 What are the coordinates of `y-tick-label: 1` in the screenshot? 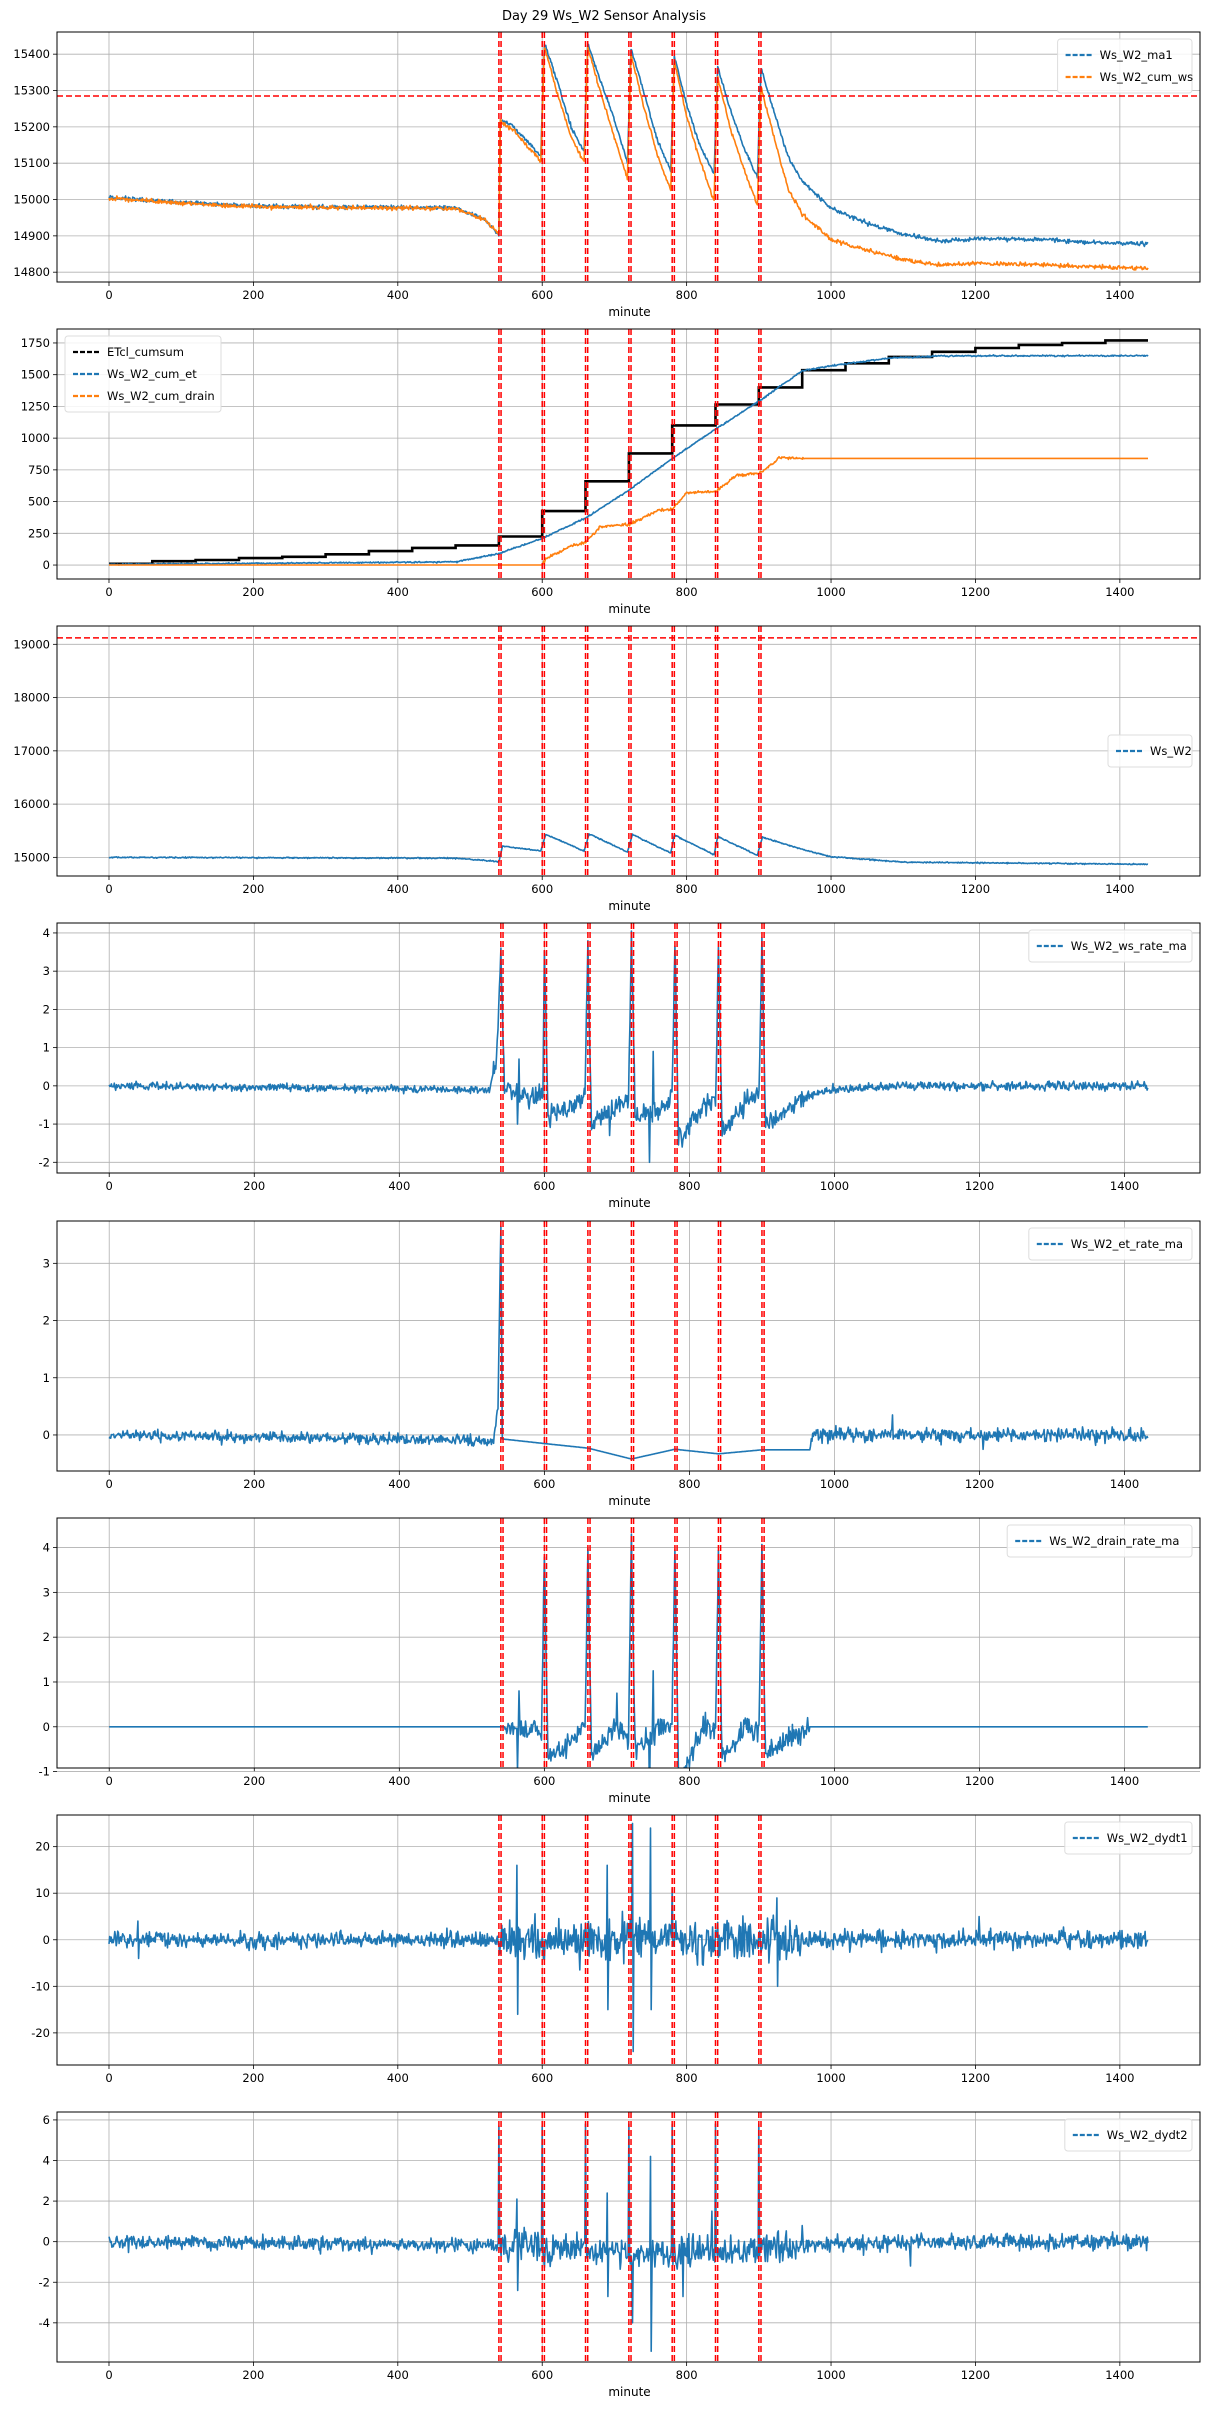 It's located at (46, 1048).